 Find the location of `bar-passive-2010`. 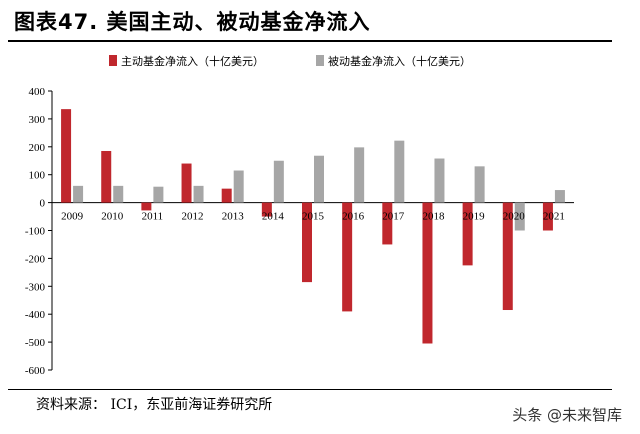

bar-passive-2010 is located at coordinates (118, 194).